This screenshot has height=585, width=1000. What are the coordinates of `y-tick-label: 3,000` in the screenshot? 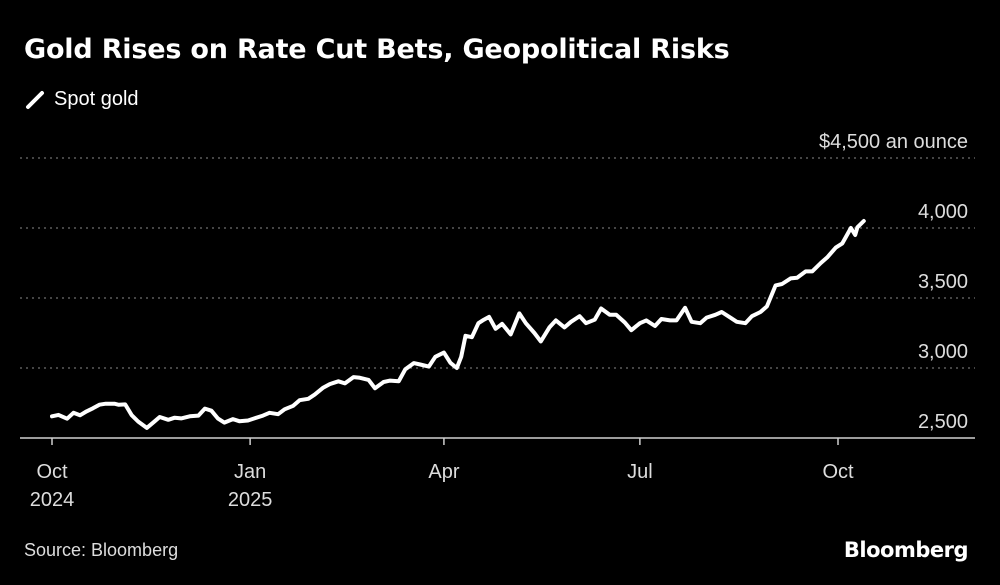 It's located at (943, 352).